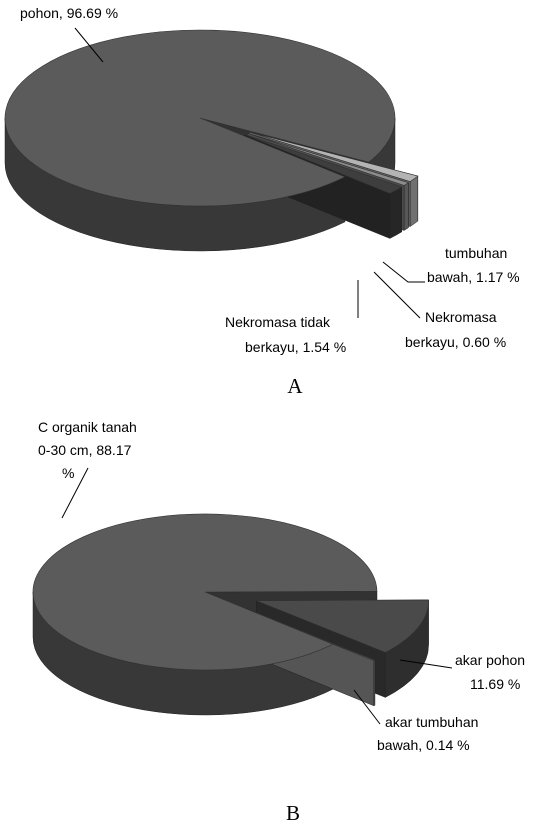 This screenshot has height=831, width=545. I want to click on data-label: Nekromasa tidak, so click(278, 322).